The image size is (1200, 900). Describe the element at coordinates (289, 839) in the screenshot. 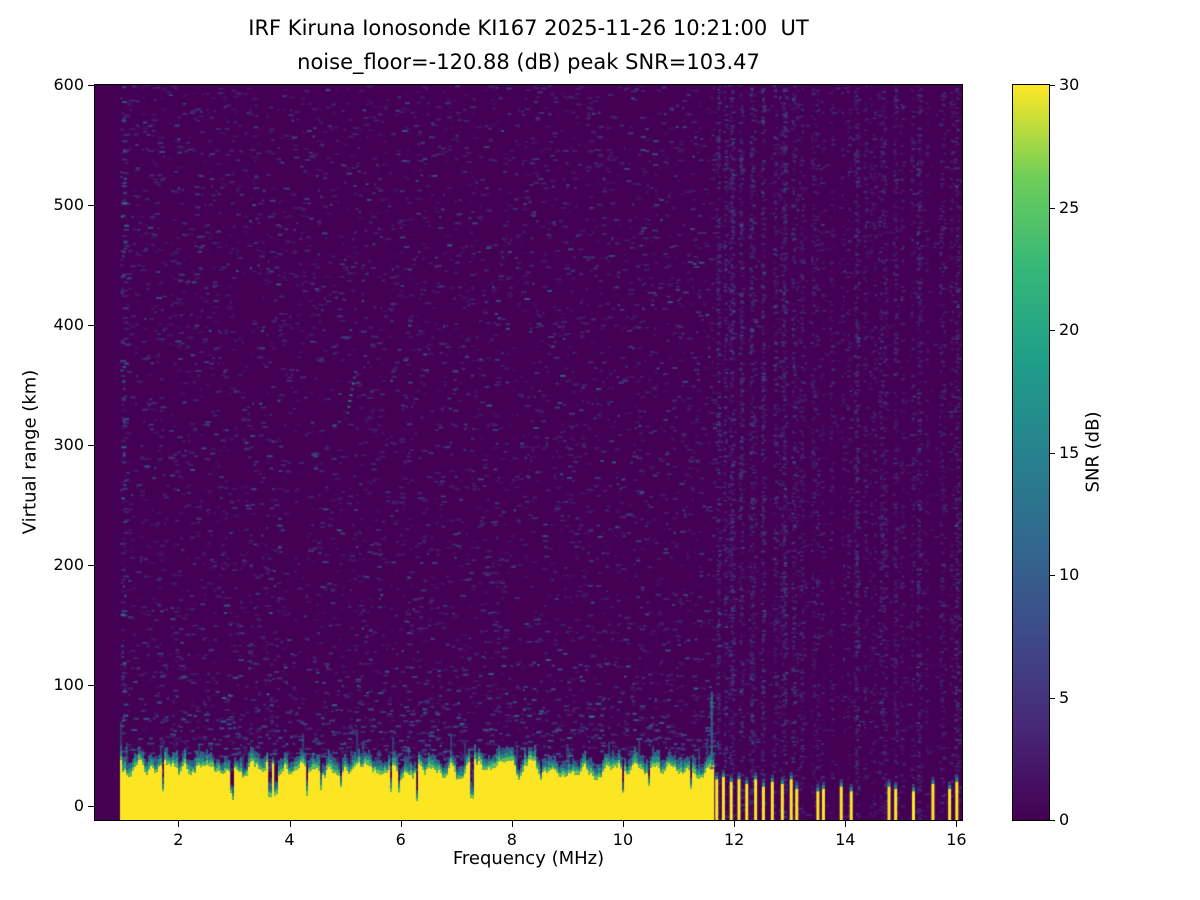

I see `x-tick-label: 4` at that location.